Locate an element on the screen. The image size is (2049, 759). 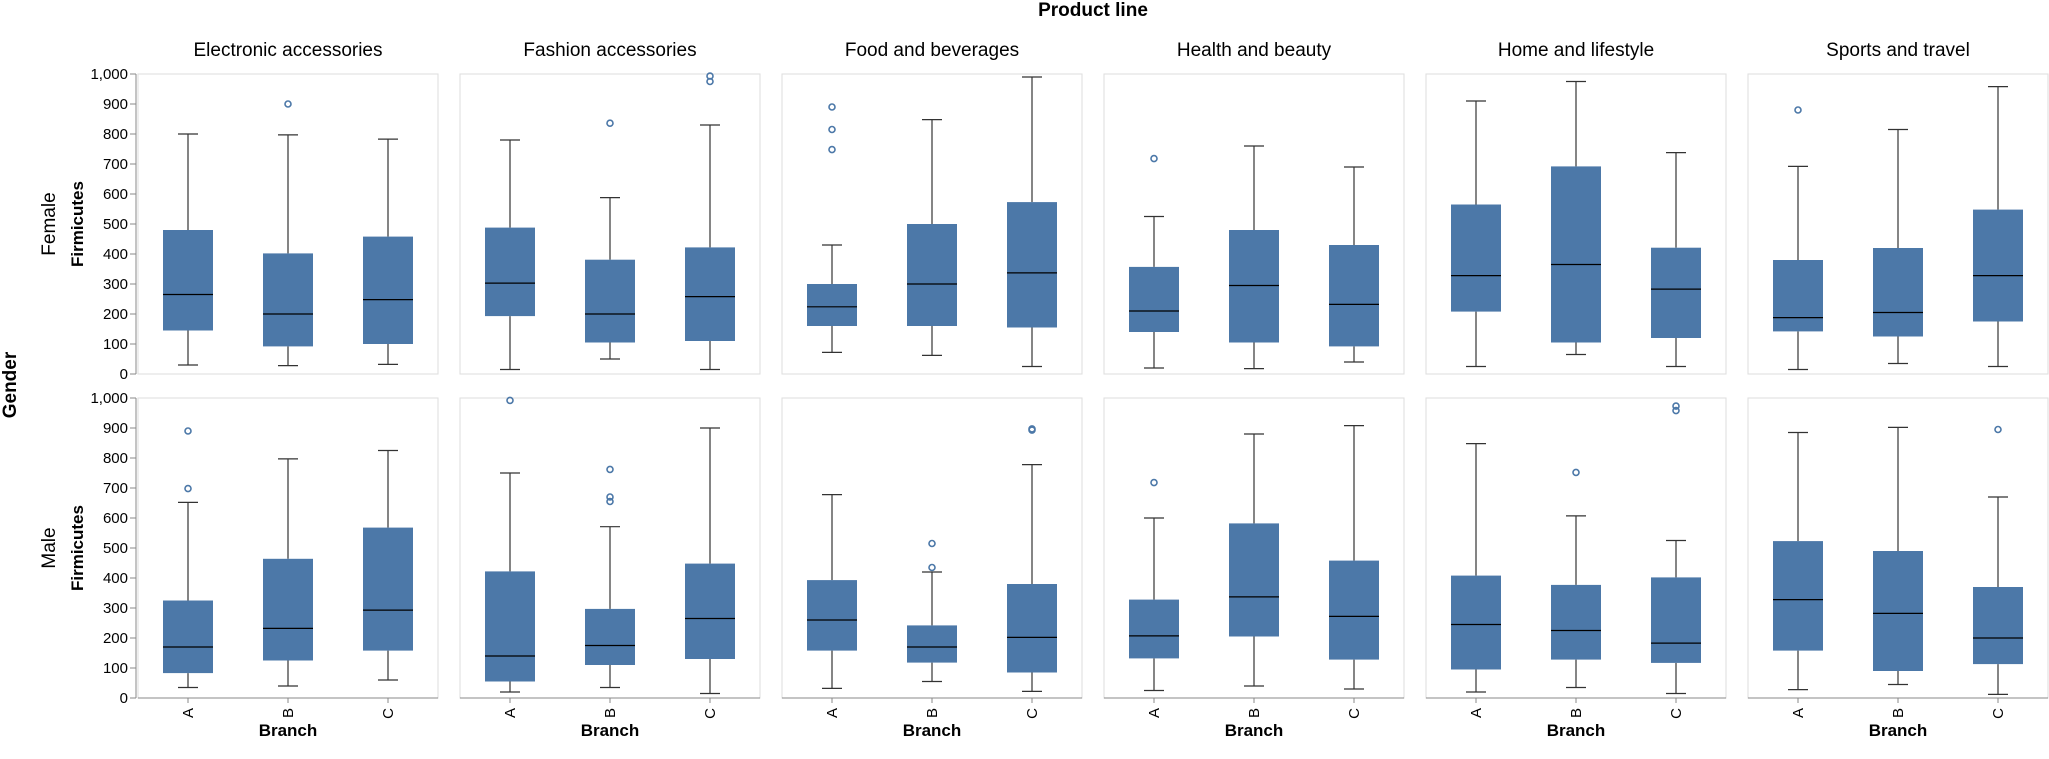
y-tick-label: 200 is located at coordinates (115, 638).